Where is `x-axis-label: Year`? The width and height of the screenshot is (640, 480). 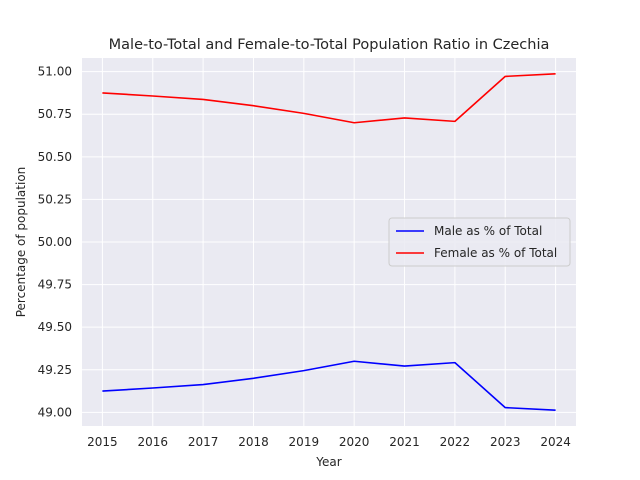 x-axis-label: Year is located at coordinates (328, 462).